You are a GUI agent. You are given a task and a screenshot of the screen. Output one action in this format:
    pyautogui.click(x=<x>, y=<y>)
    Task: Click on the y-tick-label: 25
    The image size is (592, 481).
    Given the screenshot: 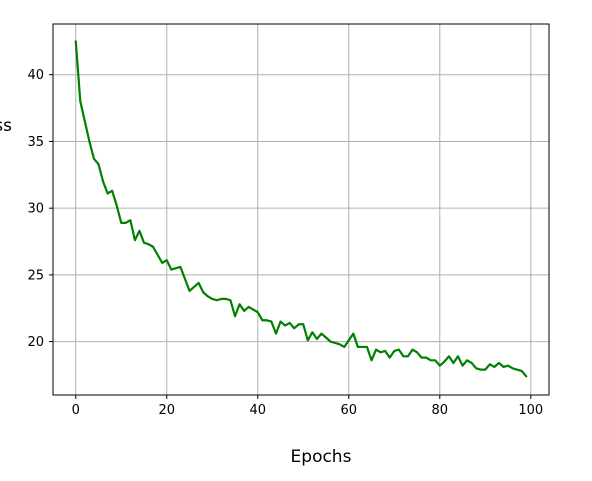 What is the action you would take?
    pyautogui.click(x=35, y=275)
    